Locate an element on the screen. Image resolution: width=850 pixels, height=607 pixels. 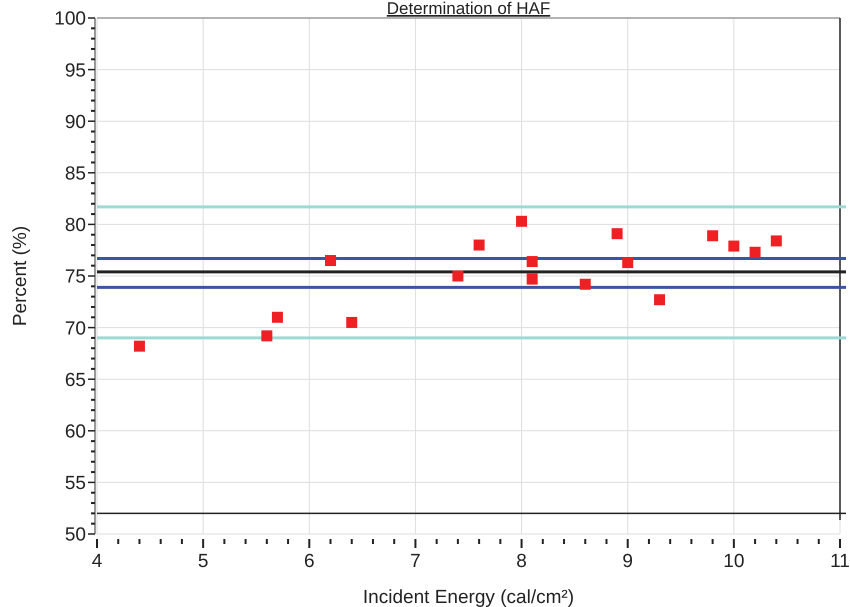
y-tick-label: 55 is located at coordinates (75, 483).